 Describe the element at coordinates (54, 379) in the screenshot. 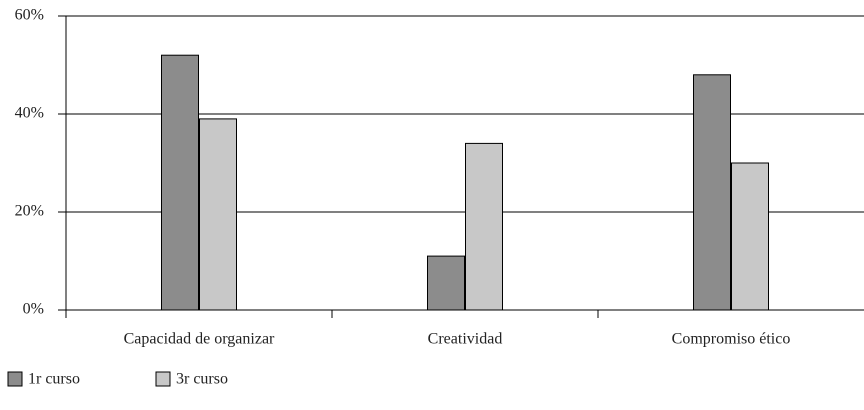

I see `legend-label: 1r curso` at that location.